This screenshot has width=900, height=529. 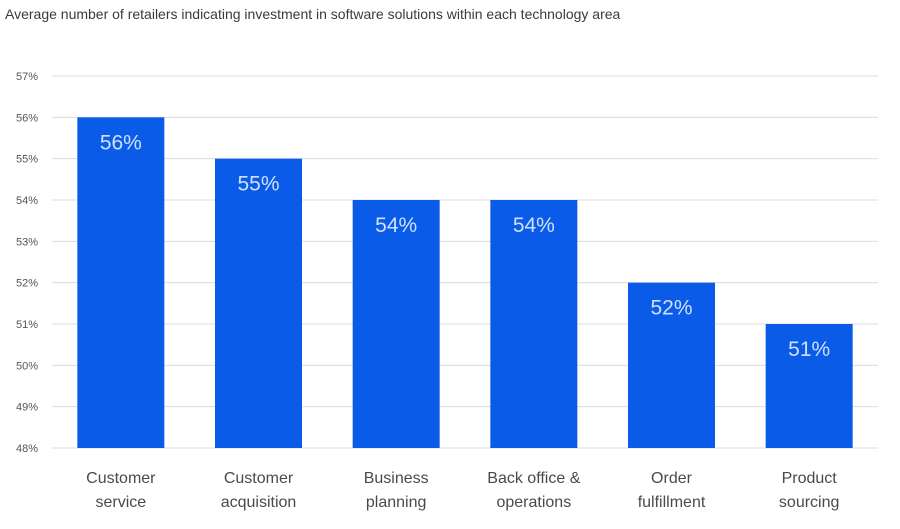 I want to click on y-tick-label: 49%, so click(x=27, y=408).